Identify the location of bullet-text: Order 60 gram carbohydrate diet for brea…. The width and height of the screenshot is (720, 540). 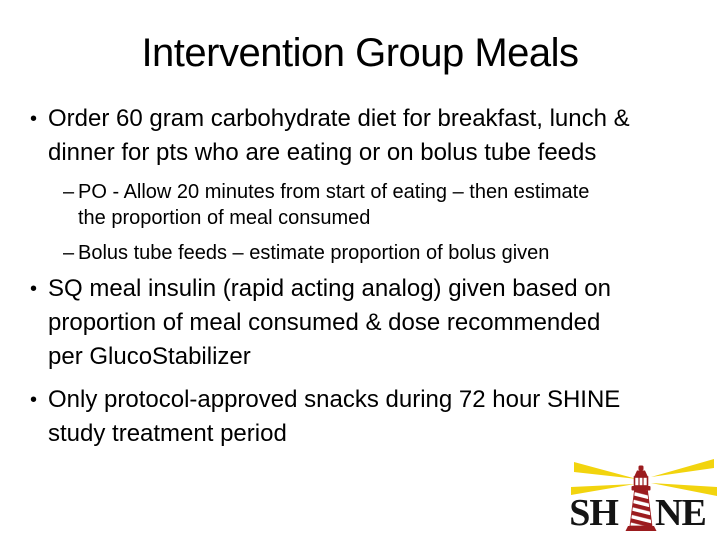
(339, 135).